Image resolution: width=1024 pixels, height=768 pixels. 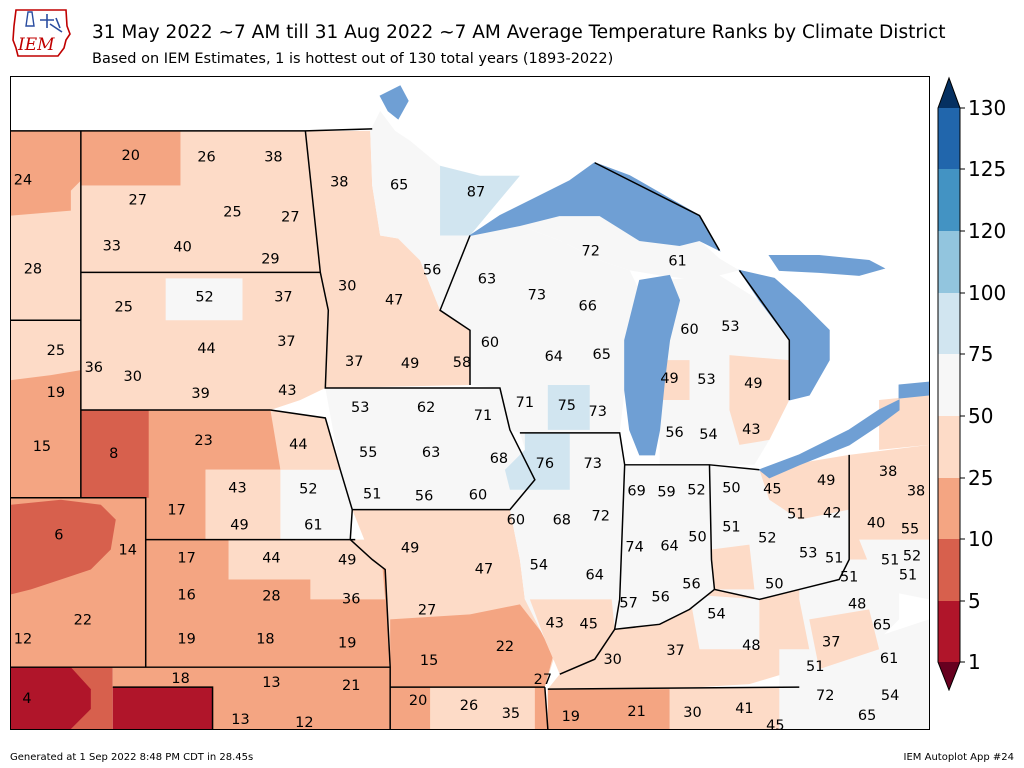 I want to click on district-rank-label: 20, so click(x=418, y=701).